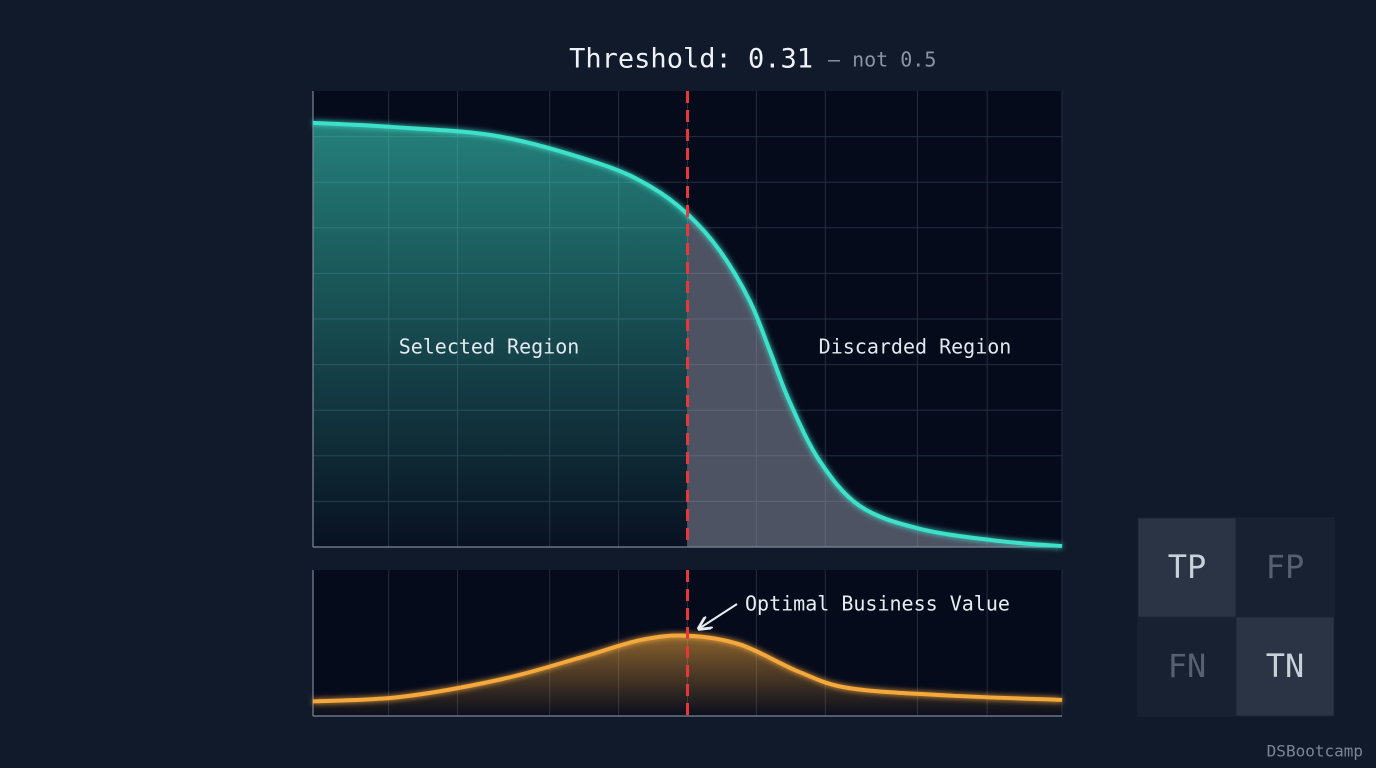 The height and width of the screenshot is (768, 1376). Describe the element at coordinates (877, 604) in the screenshot. I see `annotation: Optimal Business Value` at that location.